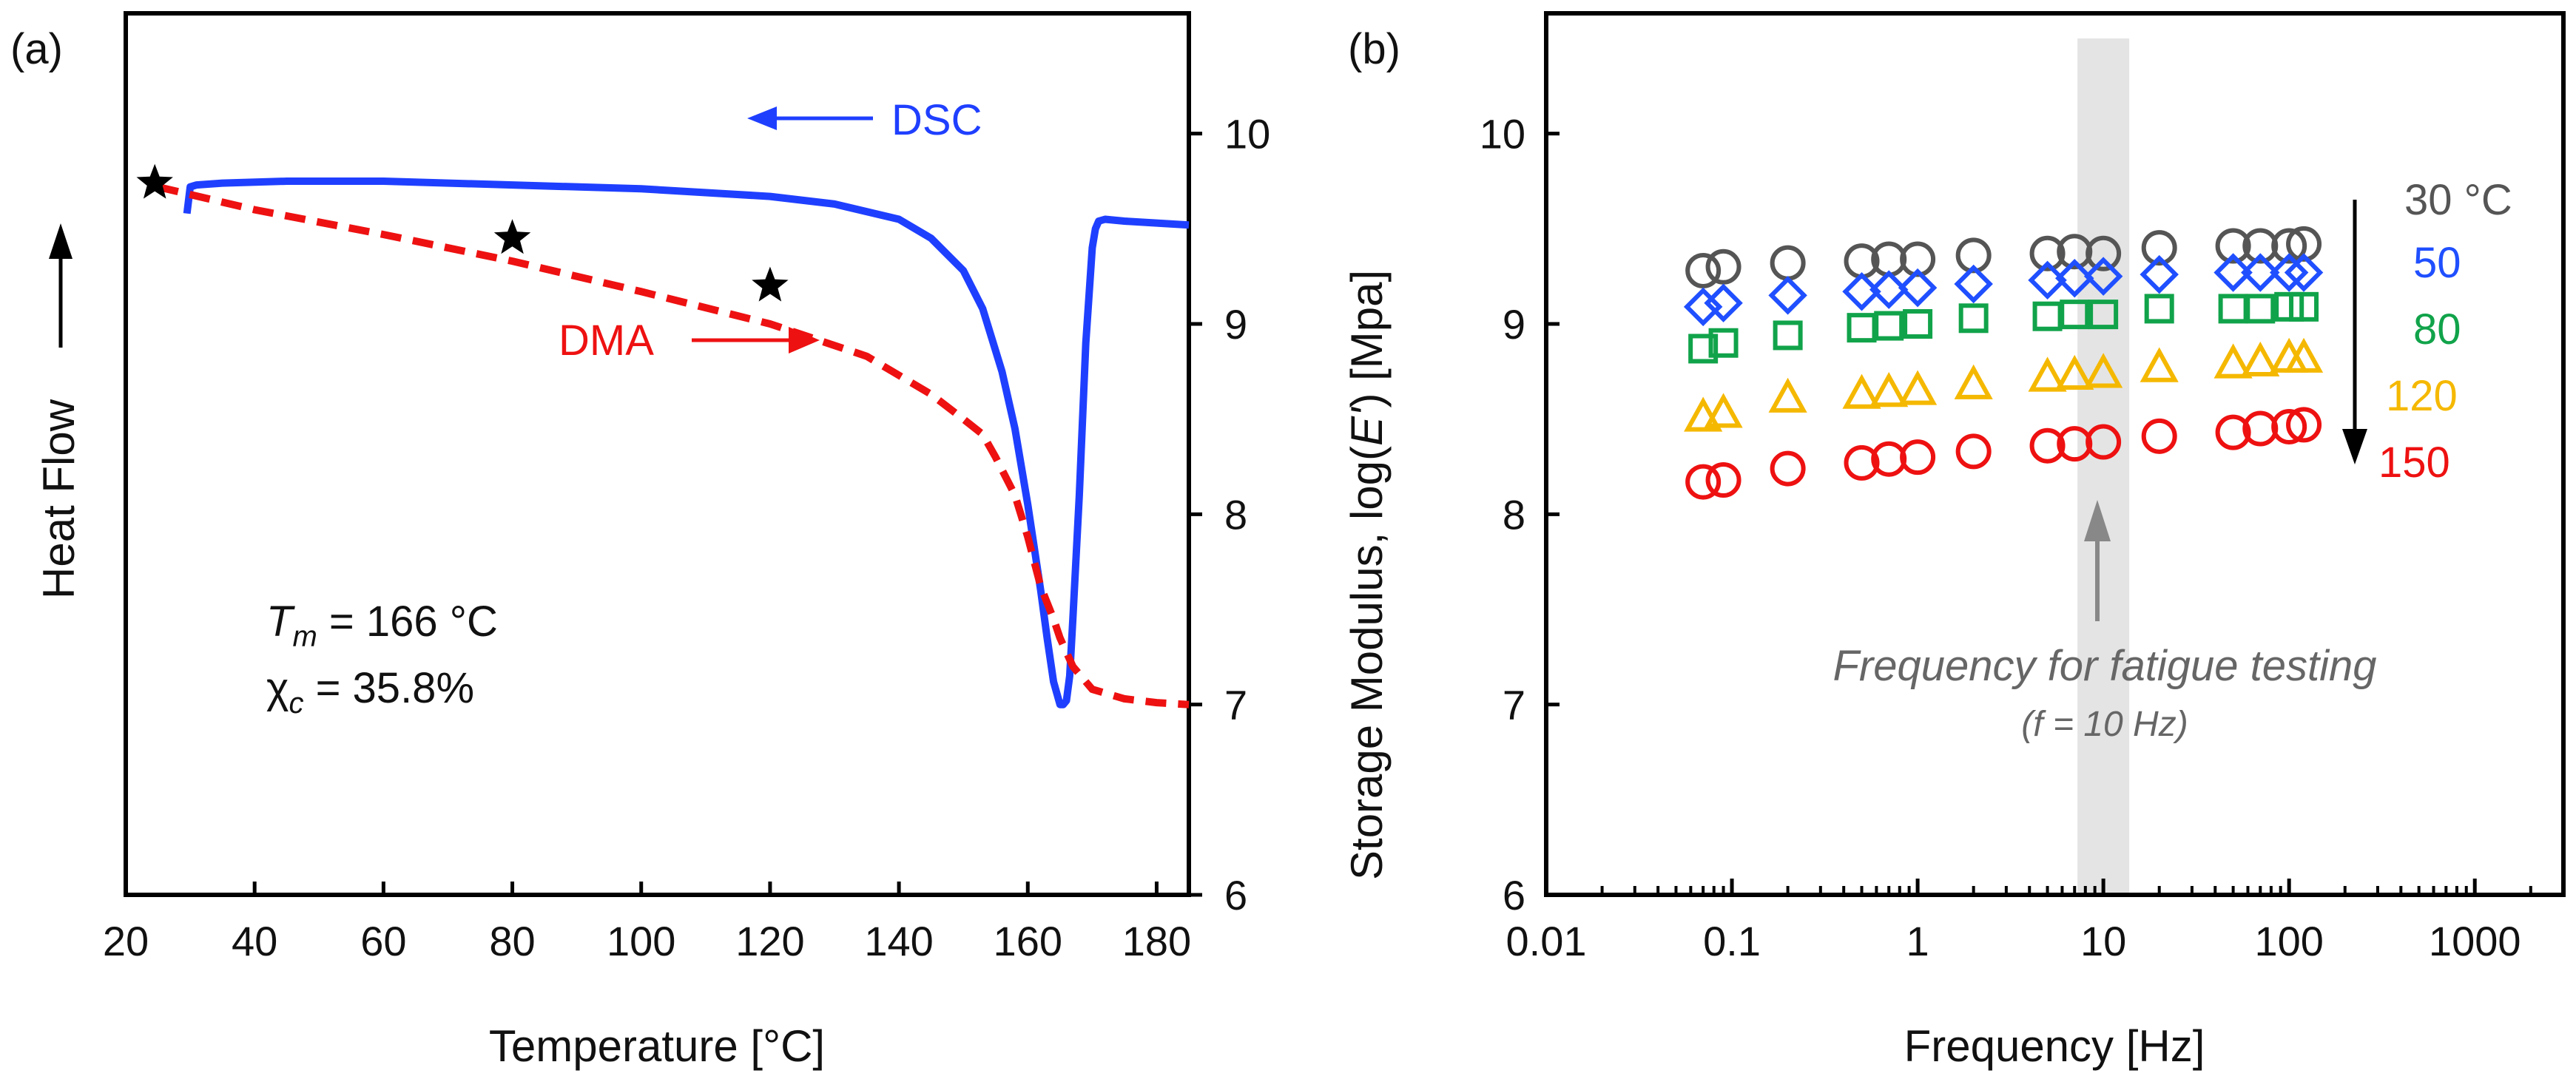 The width and height of the screenshot is (2576, 1079). Describe the element at coordinates (1235, 514) in the screenshot. I see `y-right-tick-label: 8` at that location.